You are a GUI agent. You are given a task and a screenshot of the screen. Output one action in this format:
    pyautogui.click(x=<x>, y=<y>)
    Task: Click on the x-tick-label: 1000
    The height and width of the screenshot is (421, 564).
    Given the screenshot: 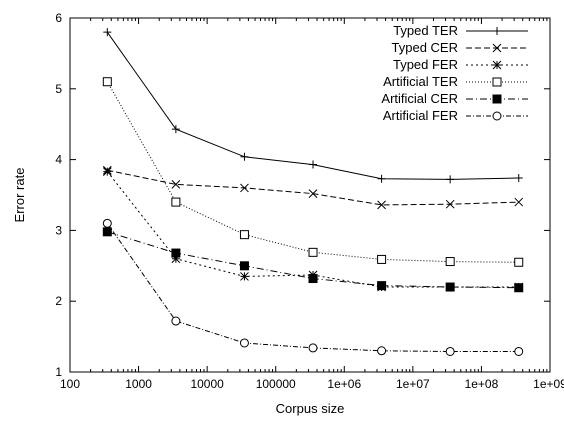 What is the action you would take?
    pyautogui.click(x=138, y=384)
    